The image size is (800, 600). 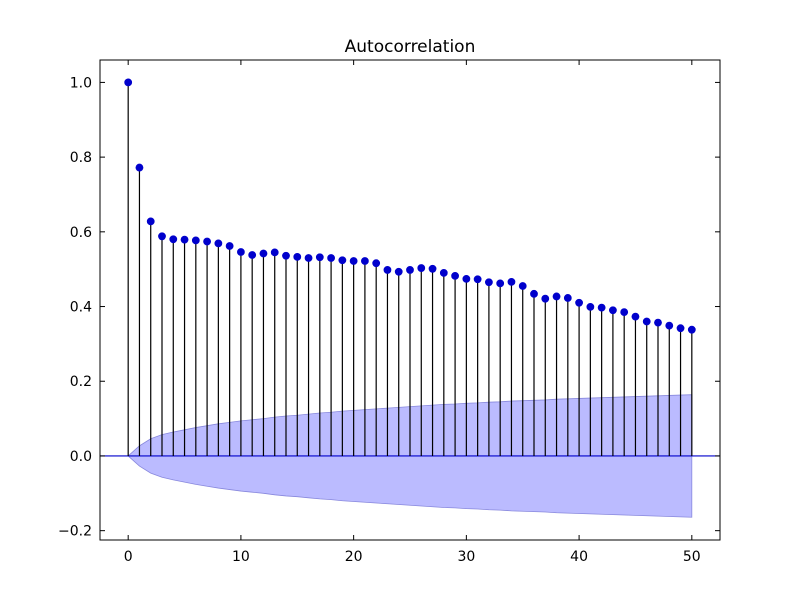 I want to click on y-tick-label: 0.8, so click(x=81, y=158).